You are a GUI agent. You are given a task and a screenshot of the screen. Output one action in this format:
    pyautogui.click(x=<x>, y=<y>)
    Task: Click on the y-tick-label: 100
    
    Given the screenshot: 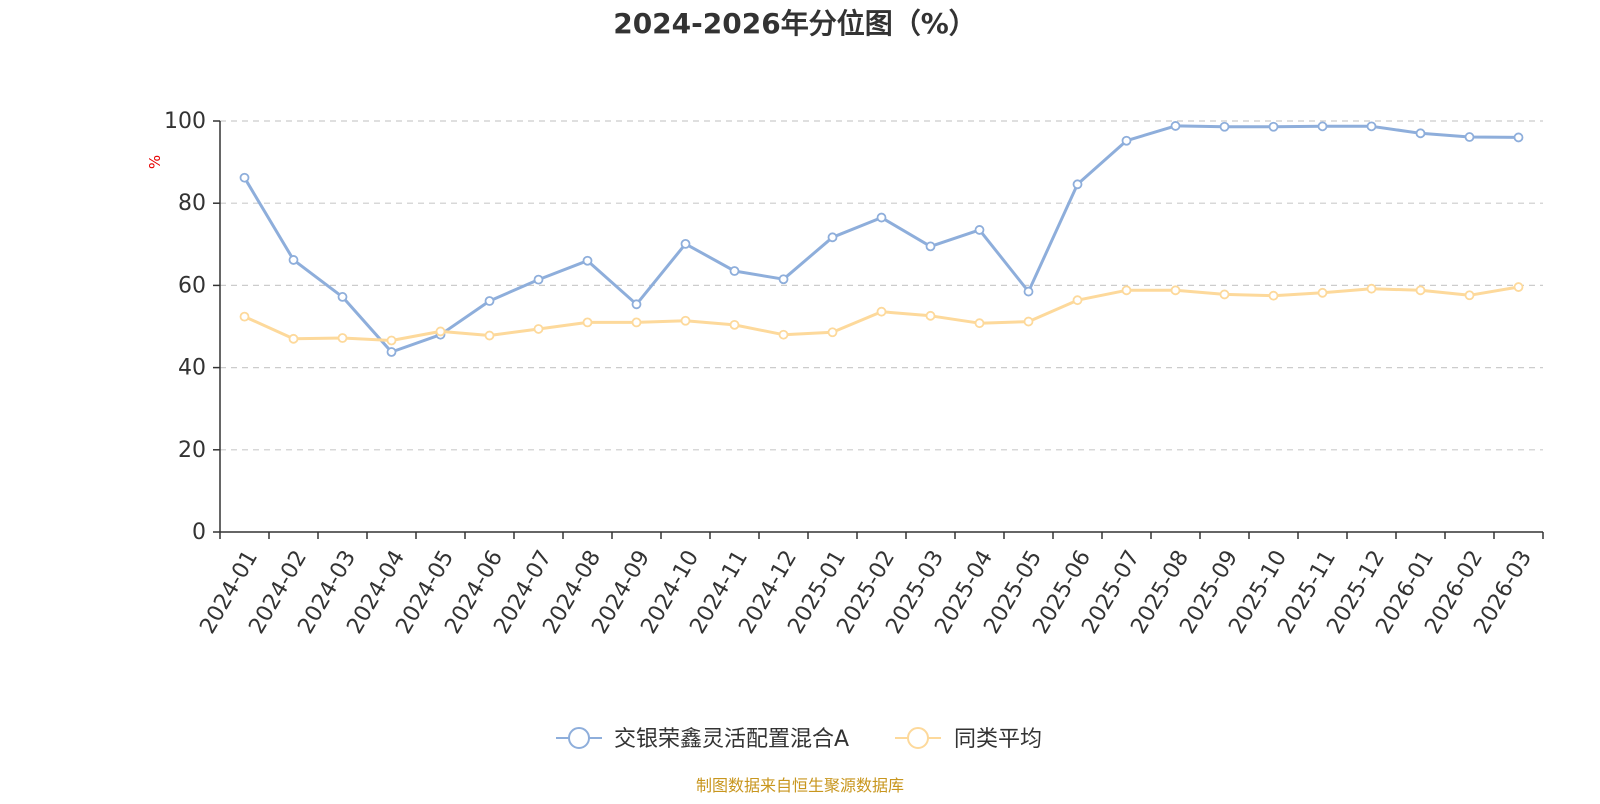 What is the action you would take?
    pyautogui.click(x=185, y=121)
    